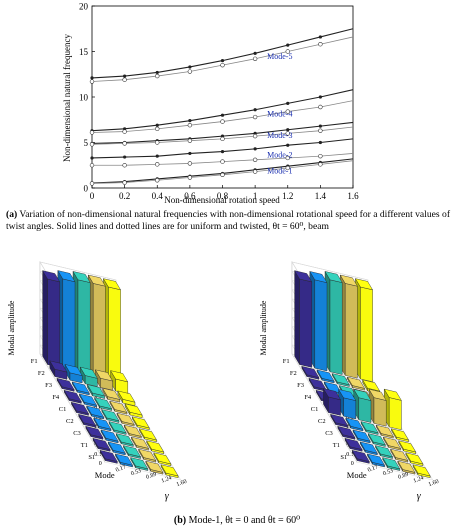 The height and width of the screenshot is (530, 474). I want to click on caption-a-tag: (a), so click(12, 214).